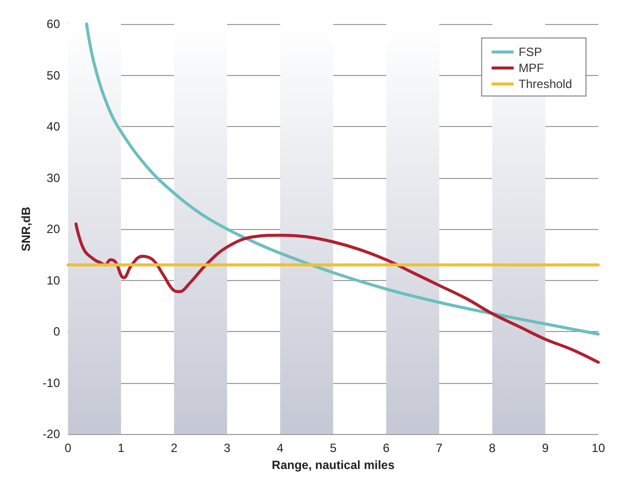 The width and height of the screenshot is (618, 486). What do you see at coordinates (51, 383) in the screenshot?
I see `y-tick-label: -10` at bounding box center [51, 383].